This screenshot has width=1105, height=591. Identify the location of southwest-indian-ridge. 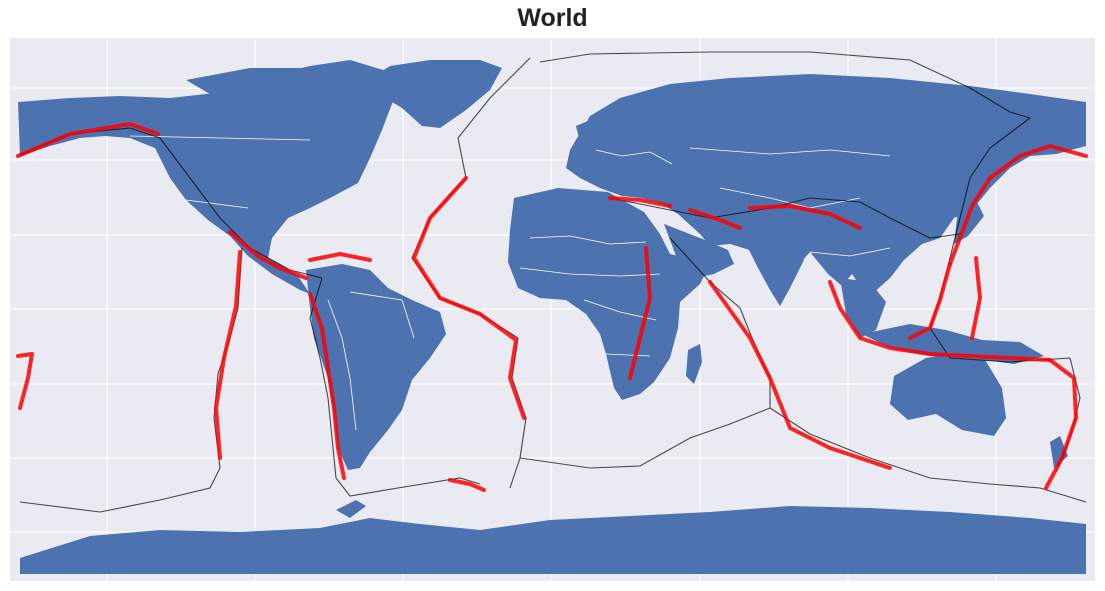
(645, 438).